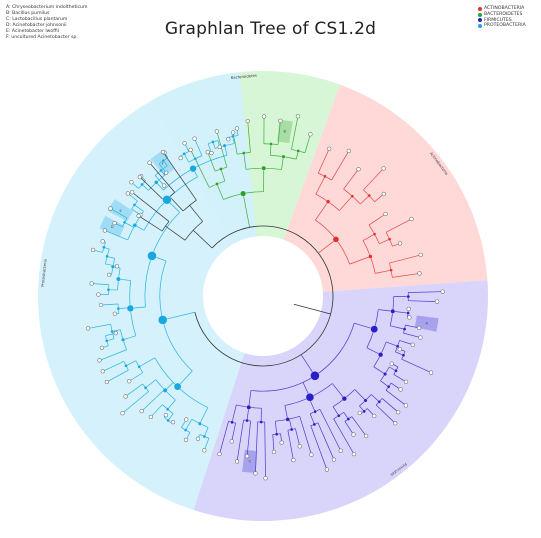 Image resolution: width=541 pixels, height=538 pixels. I want to click on legend-item-d: D: Acinetobacter johnsonii, so click(36, 25).